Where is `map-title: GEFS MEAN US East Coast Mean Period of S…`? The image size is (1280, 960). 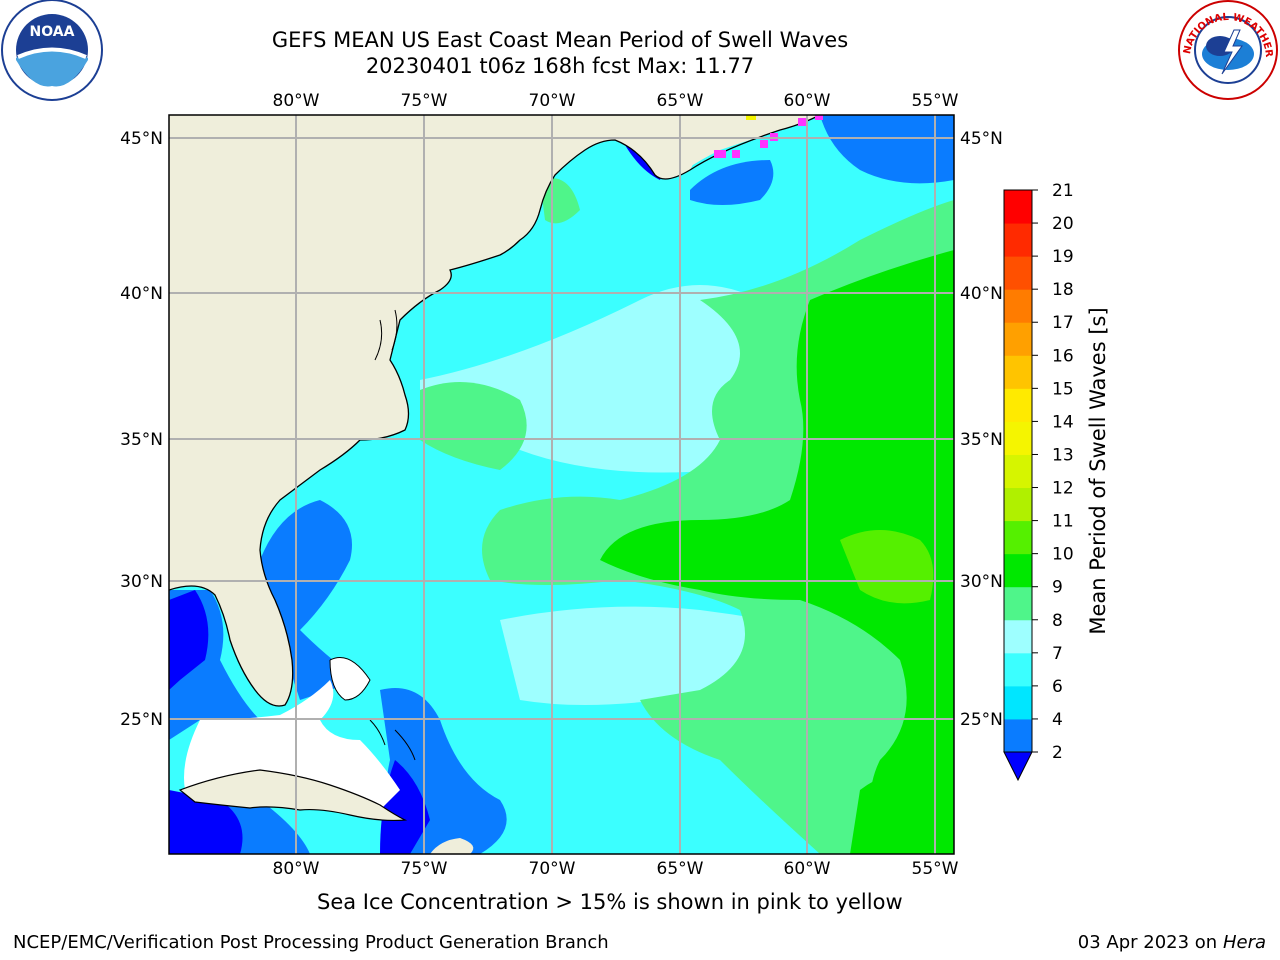
map-title: GEFS MEAN US East Coast Mean Period of S… is located at coordinates (560, 40).